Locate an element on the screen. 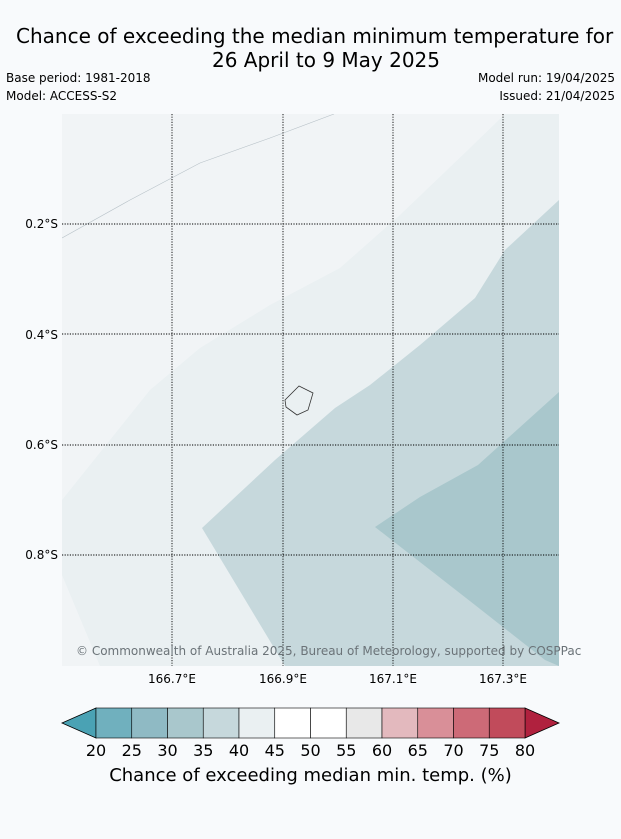  colorbar-tick-label: 35 is located at coordinates (203, 750).